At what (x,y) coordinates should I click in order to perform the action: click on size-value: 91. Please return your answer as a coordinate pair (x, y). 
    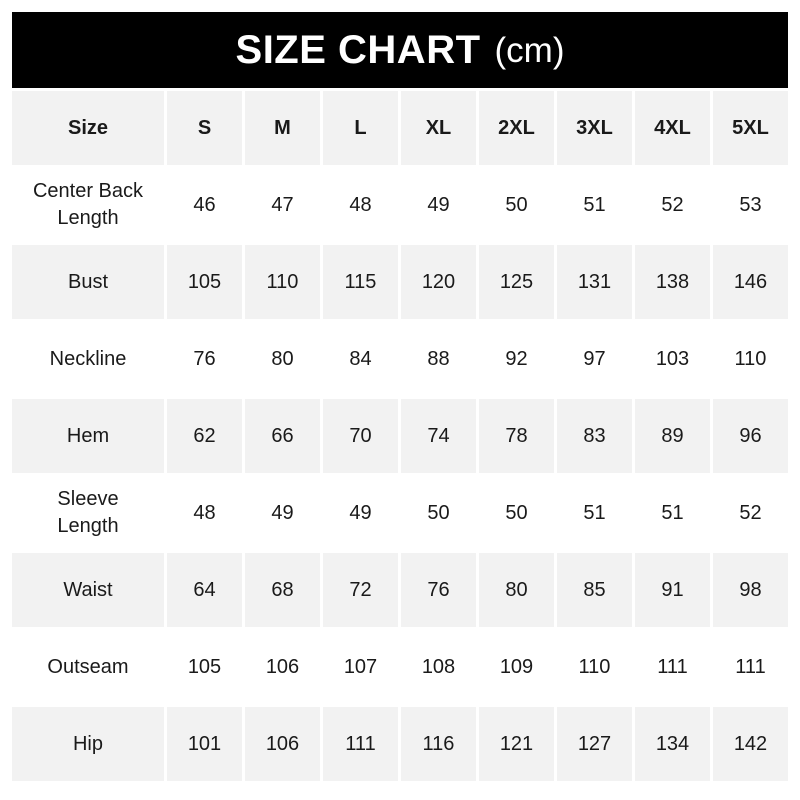
    Looking at the image, I should click on (672, 590).